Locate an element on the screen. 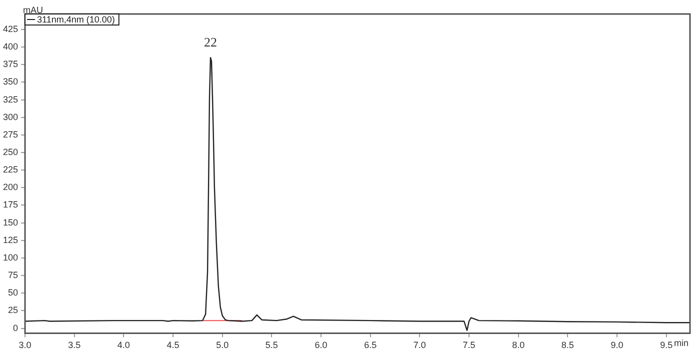 The image size is (698, 354). y-tick-label: 75 is located at coordinates (13, 275).